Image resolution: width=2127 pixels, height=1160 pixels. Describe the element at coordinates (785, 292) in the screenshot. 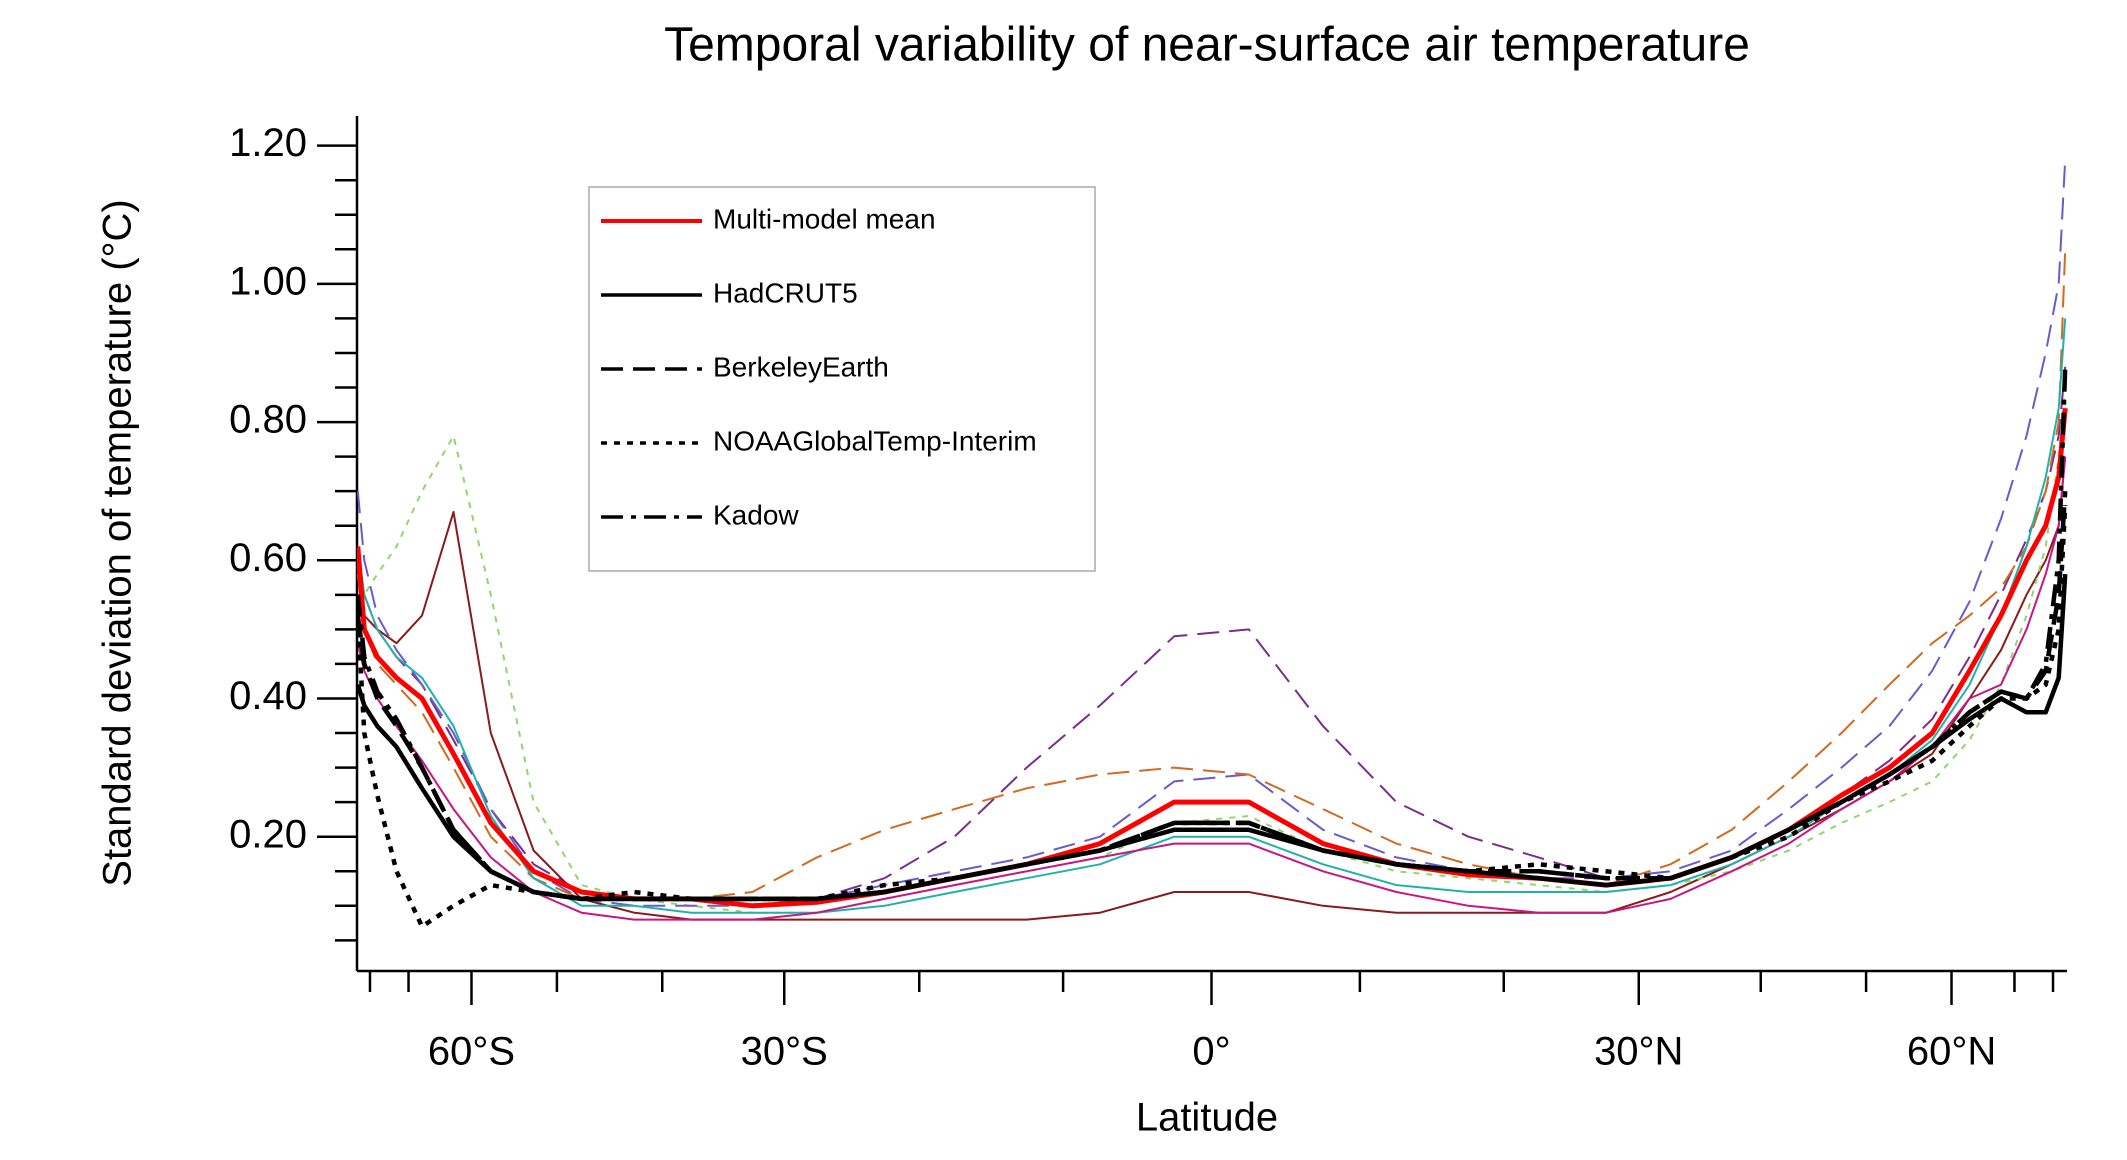

I see `legend-label: HadCRUT5` at that location.